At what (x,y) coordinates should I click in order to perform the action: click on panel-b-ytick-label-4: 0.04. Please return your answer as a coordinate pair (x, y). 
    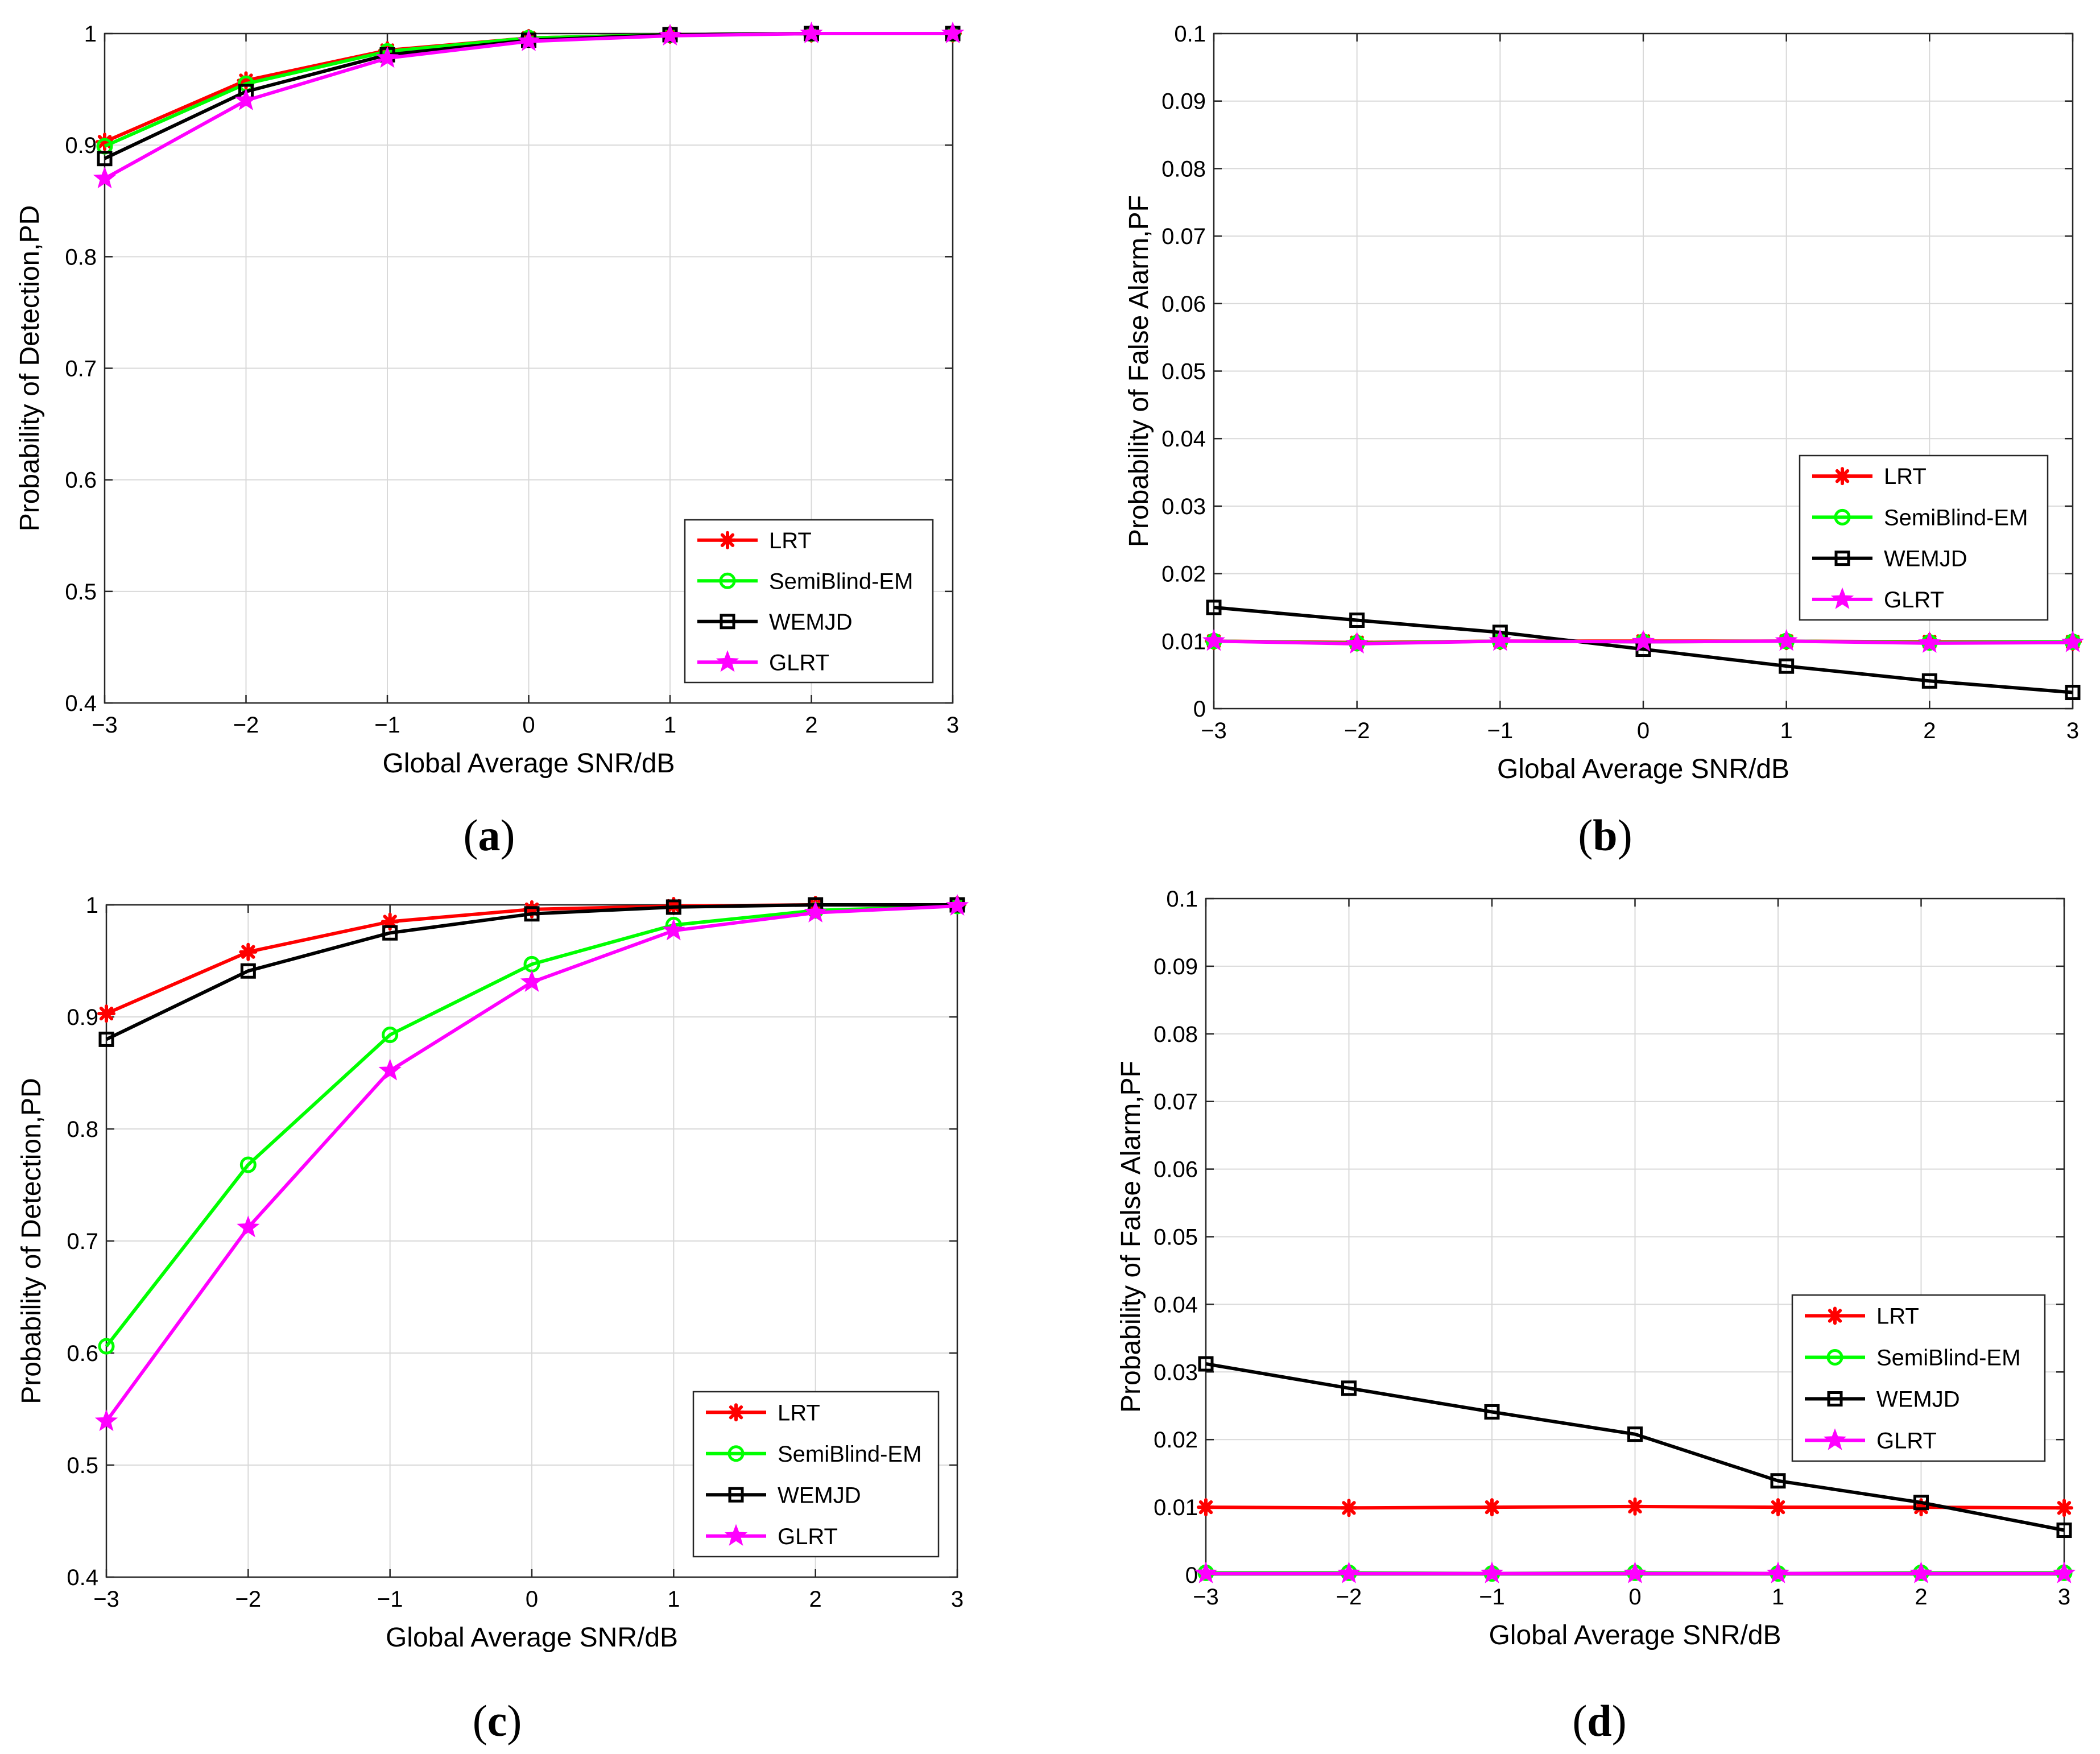
    Looking at the image, I should click on (1183, 439).